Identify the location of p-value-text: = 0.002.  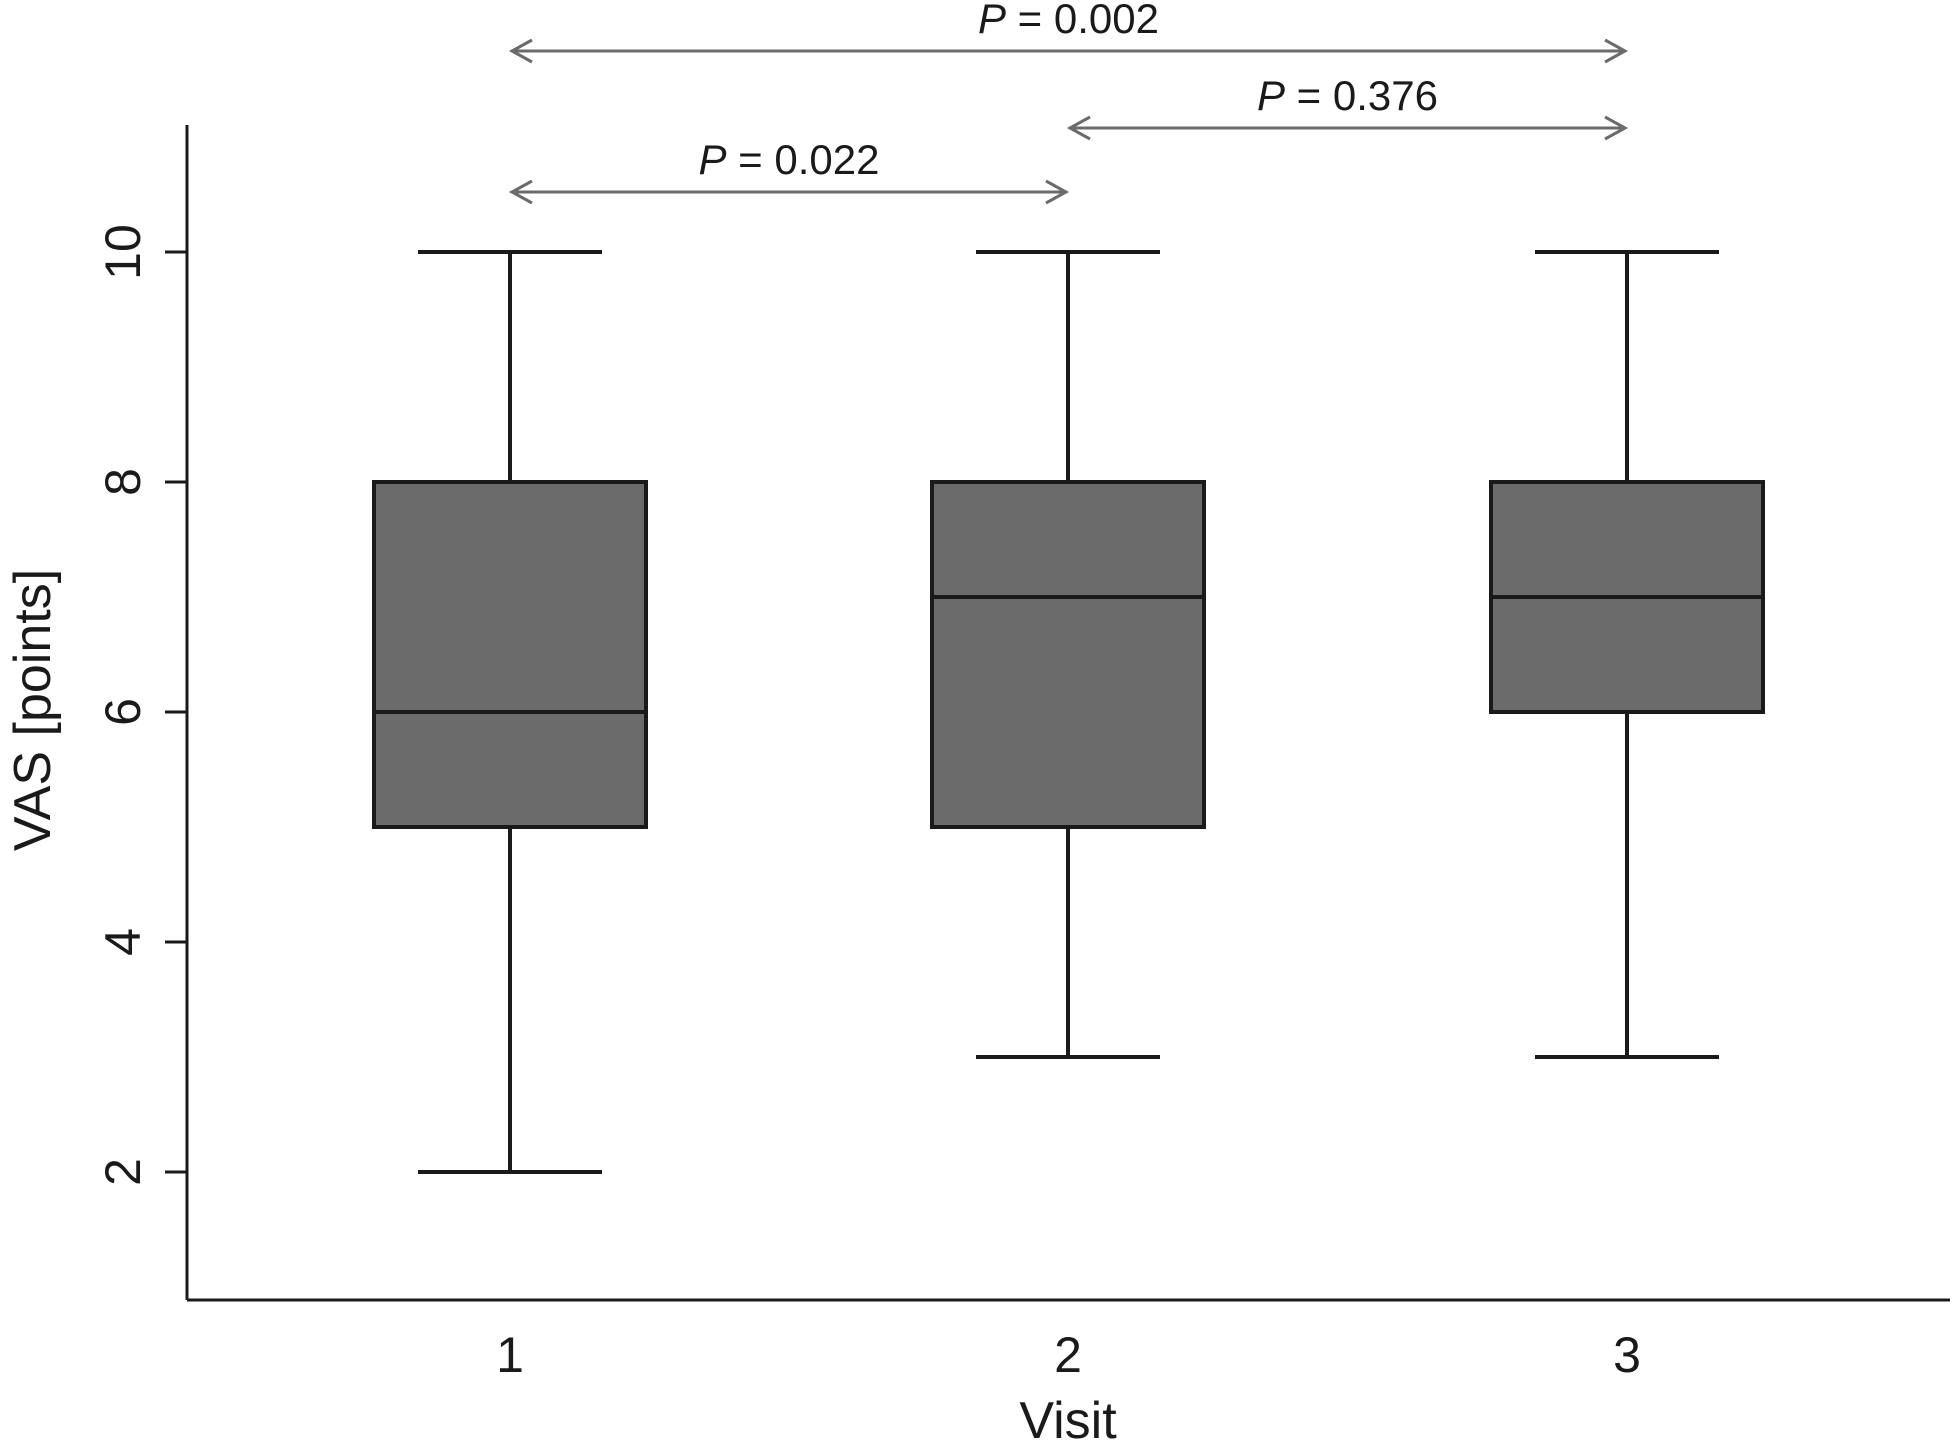
(1082, 21).